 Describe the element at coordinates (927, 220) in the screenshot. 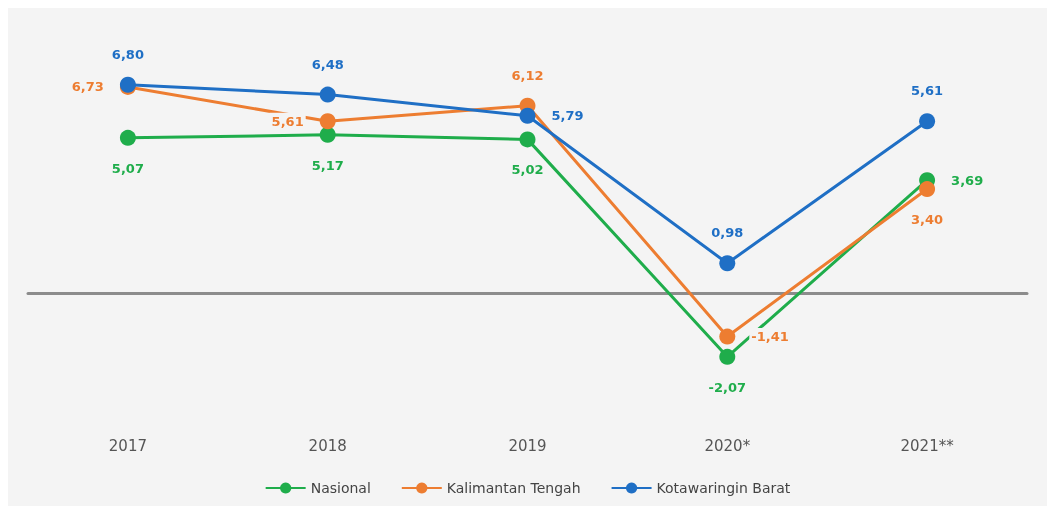

I see `data-label: 3,40` at that location.